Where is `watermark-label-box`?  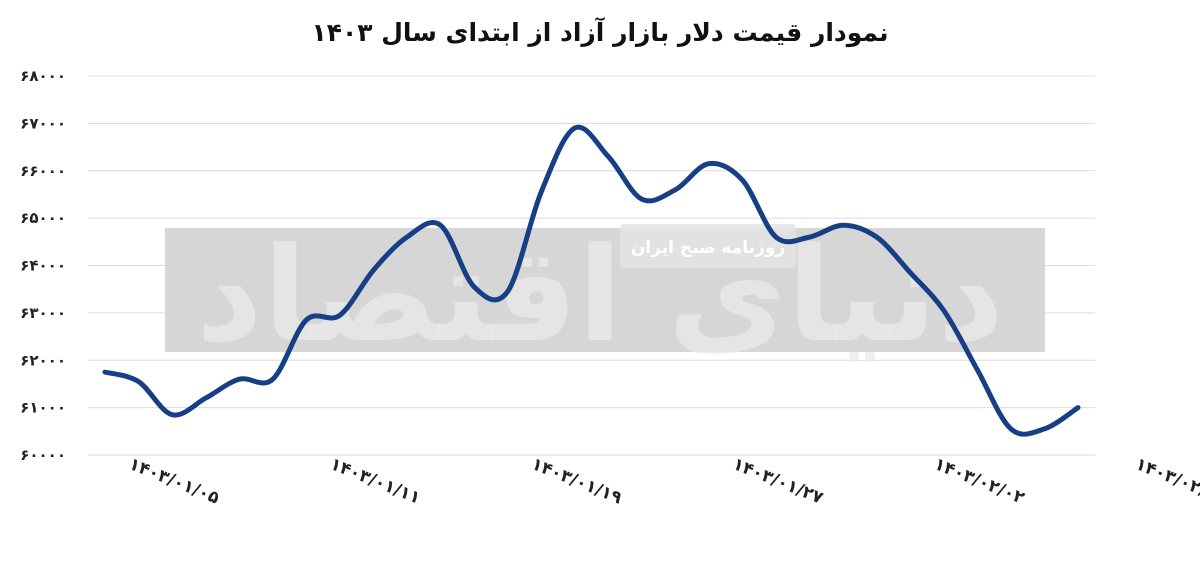
watermark-label-box is located at coordinates (708, 246).